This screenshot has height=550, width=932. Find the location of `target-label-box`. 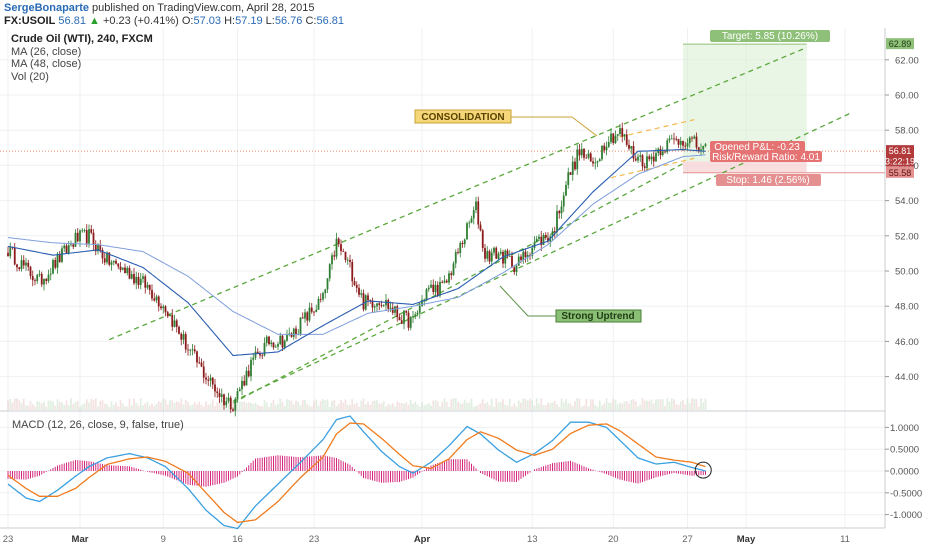

target-label-box is located at coordinates (770, 36).